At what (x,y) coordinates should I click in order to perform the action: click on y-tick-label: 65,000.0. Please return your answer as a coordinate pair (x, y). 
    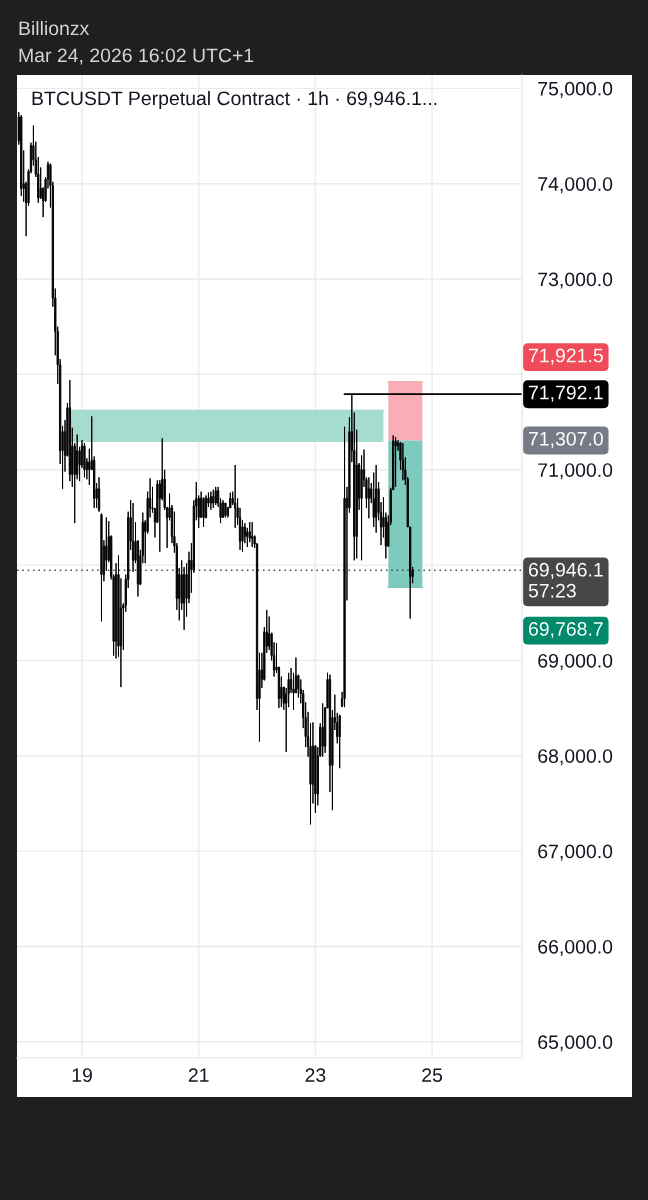
    Looking at the image, I should click on (575, 1043).